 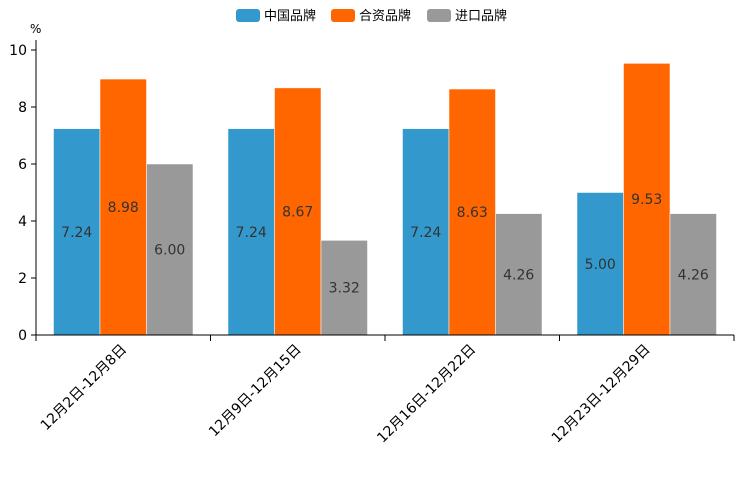 What do you see at coordinates (35, 29) in the screenshot?
I see `y-axis-unit-label: %` at bounding box center [35, 29].